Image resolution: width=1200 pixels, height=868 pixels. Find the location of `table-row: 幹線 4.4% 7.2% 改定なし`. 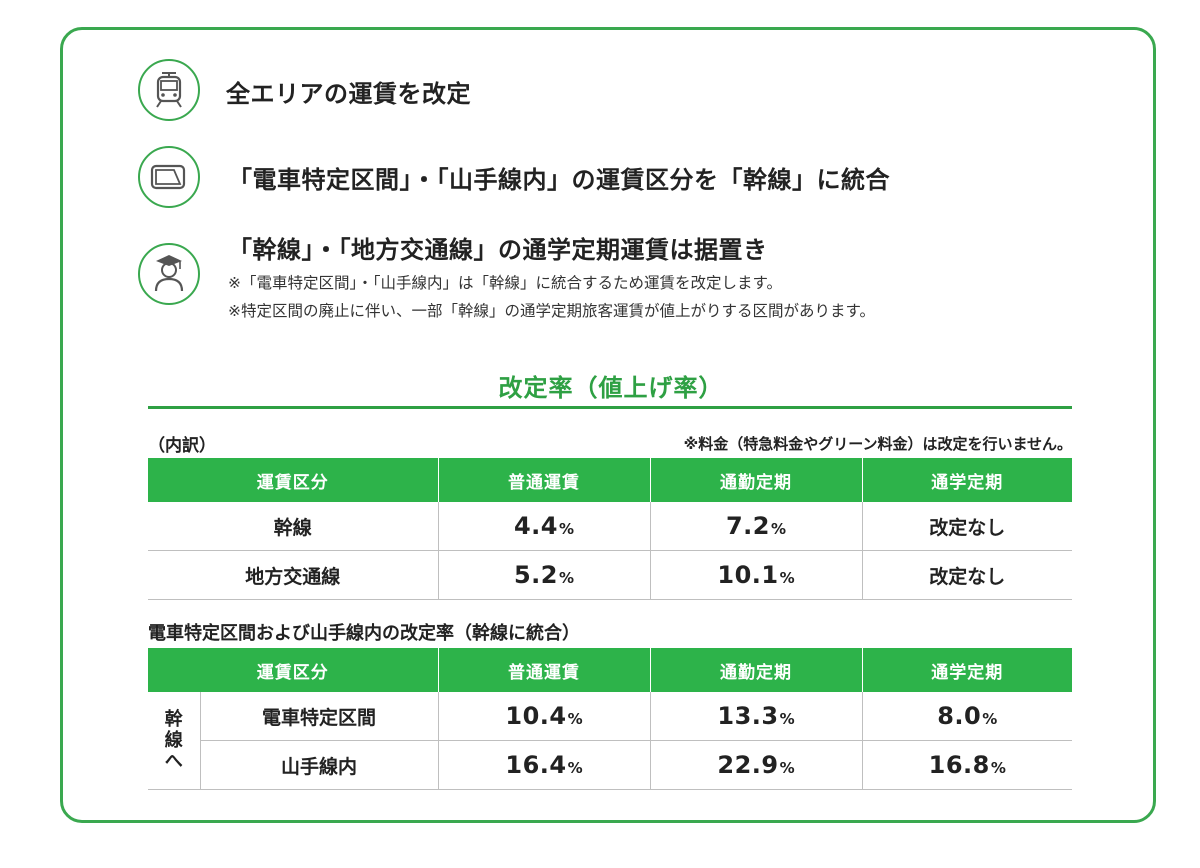

table-row: 幹線 4.4% 7.2% 改定なし is located at coordinates (610, 526).